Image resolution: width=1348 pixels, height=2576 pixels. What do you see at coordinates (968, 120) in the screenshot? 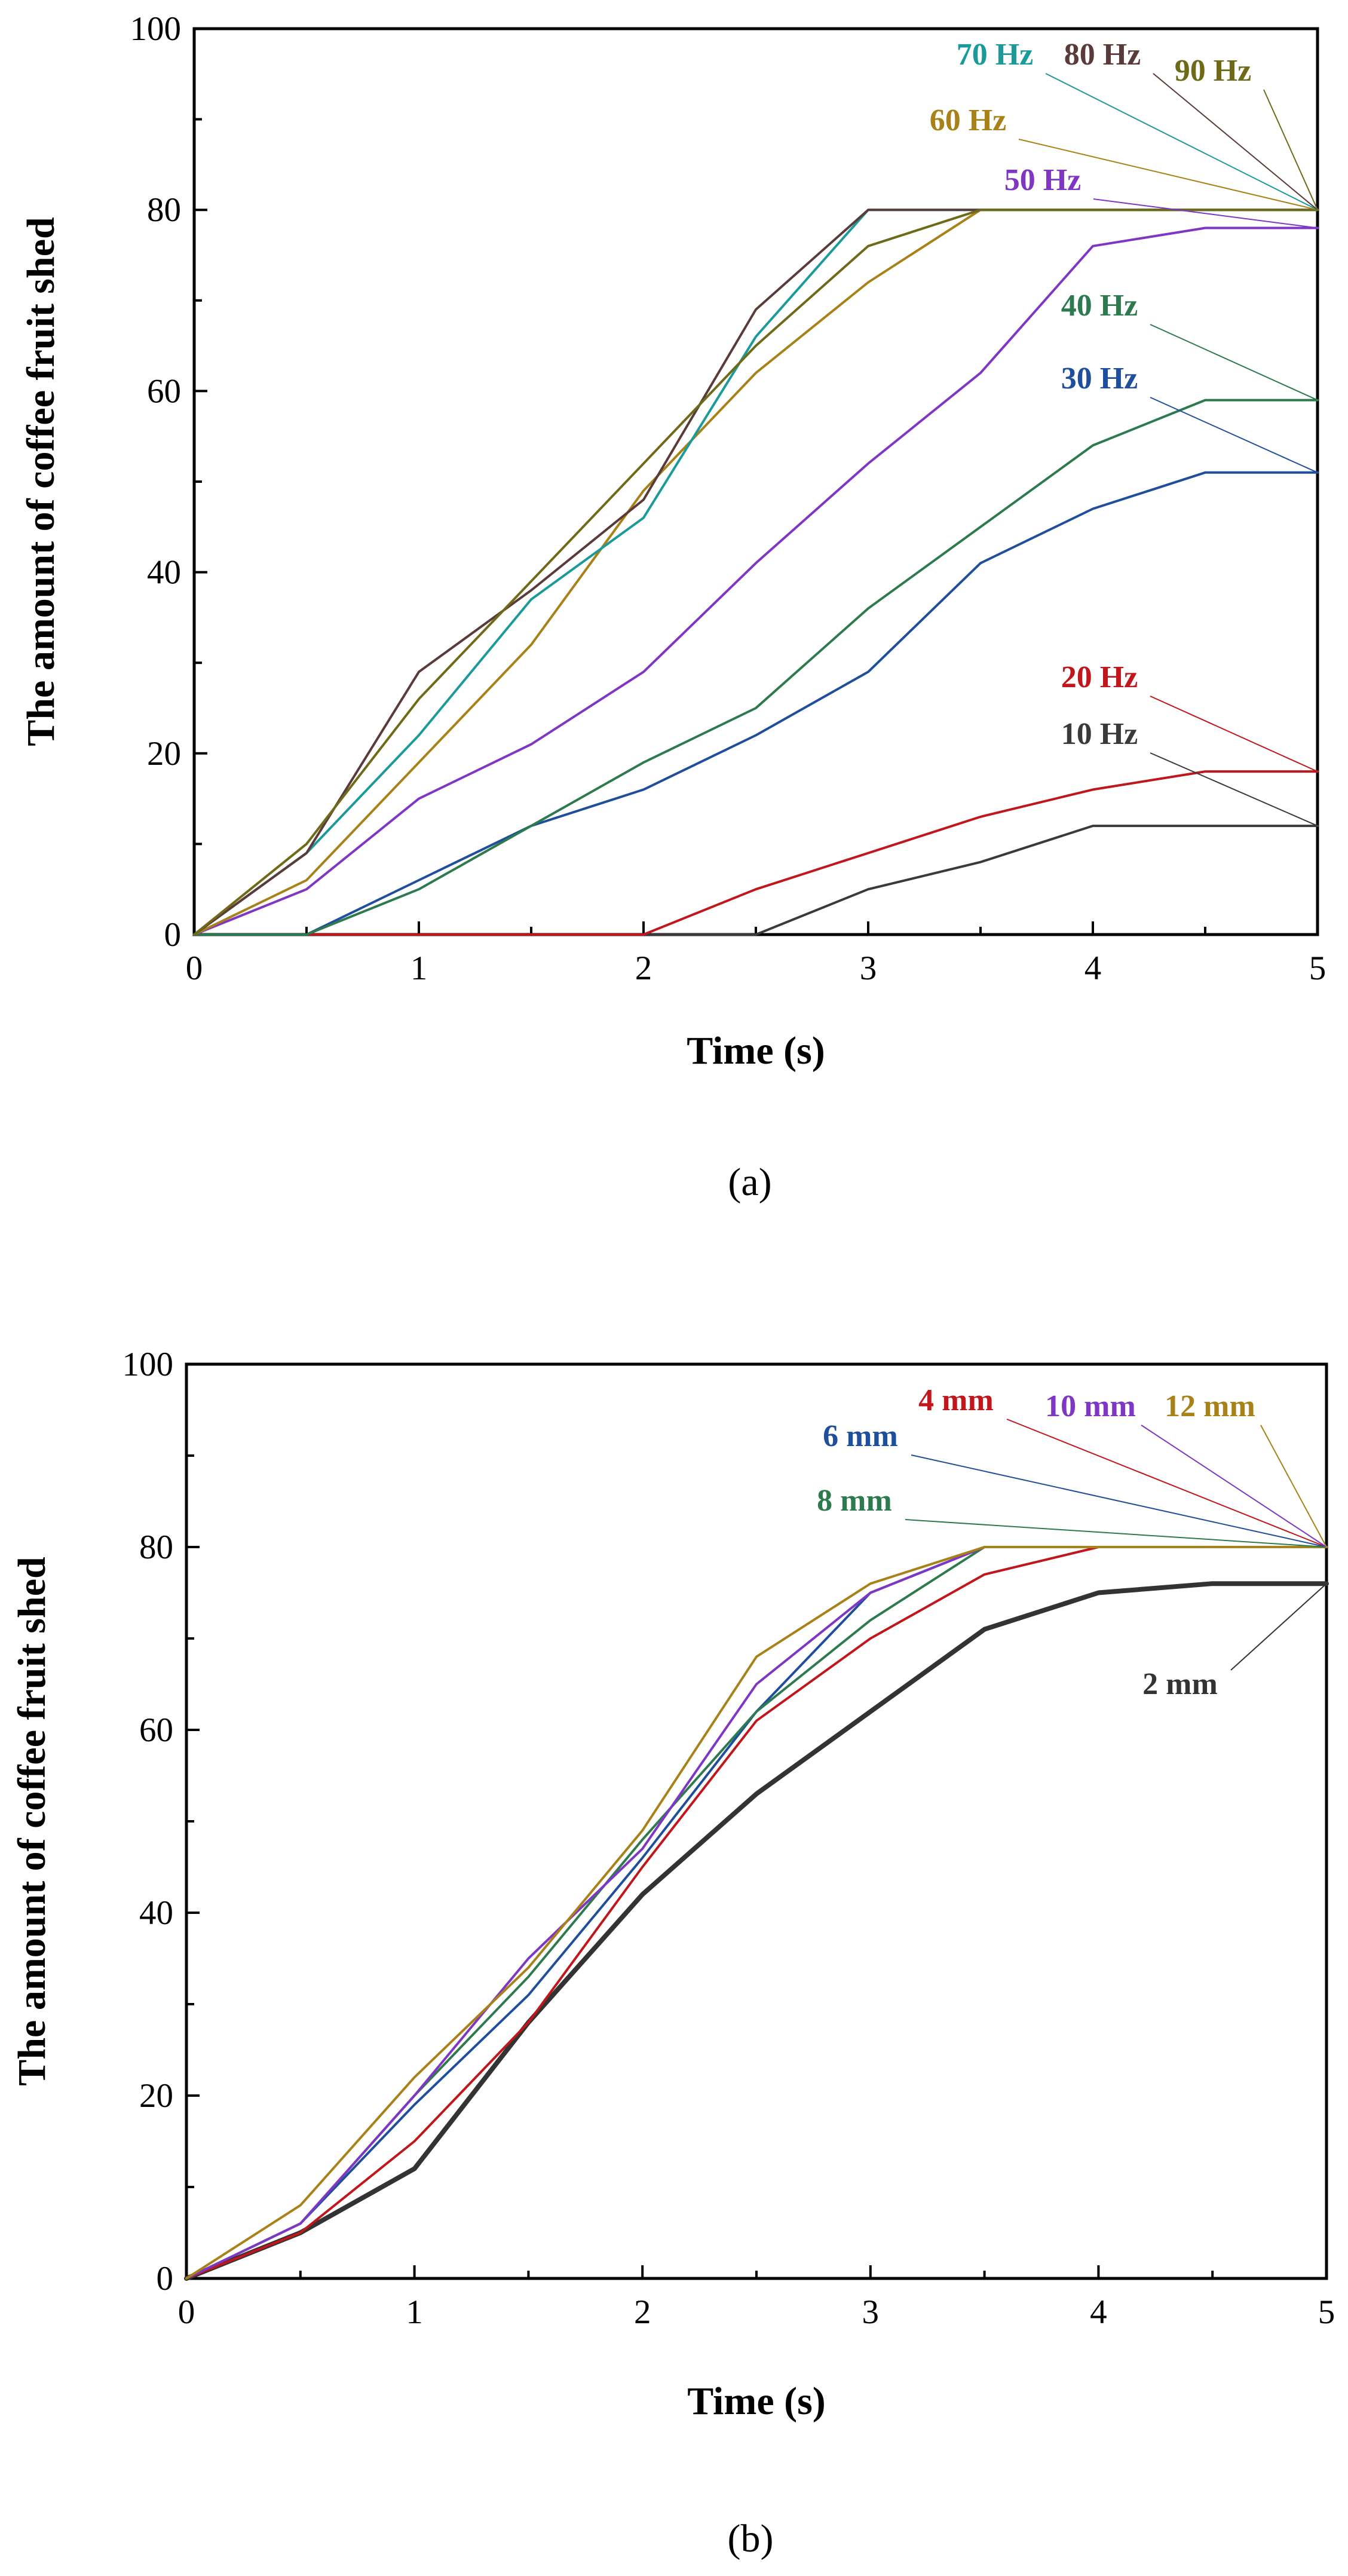
I see `series-label-60-hz: 60 Hz` at bounding box center [968, 120].